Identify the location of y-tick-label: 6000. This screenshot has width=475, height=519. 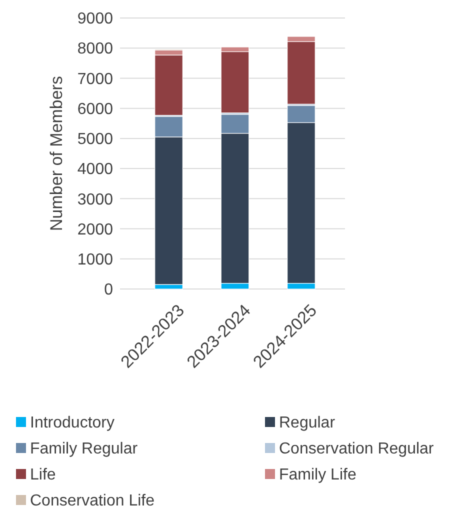
(95, 109).